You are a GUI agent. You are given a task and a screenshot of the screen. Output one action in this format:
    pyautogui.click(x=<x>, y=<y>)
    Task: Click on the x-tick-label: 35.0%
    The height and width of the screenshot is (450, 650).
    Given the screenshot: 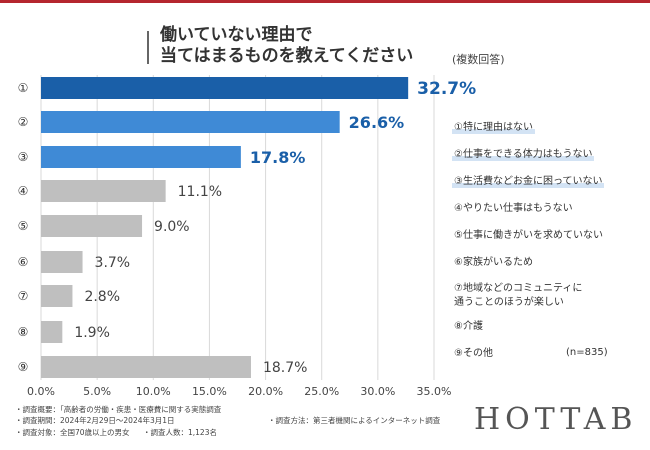 What is the action you would take?
    pyautogui.click(x=434, y=391)
    